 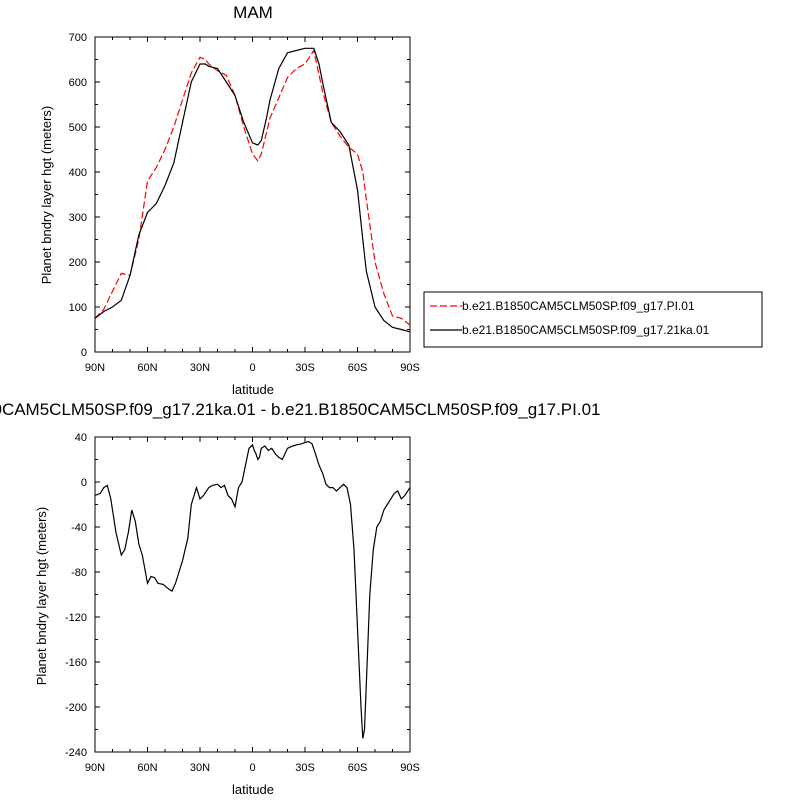 What do you see at coordinates (253, 389) in the screenshot?
I see `top-x-axis-title: latitude` at bounding box center [253, 389].